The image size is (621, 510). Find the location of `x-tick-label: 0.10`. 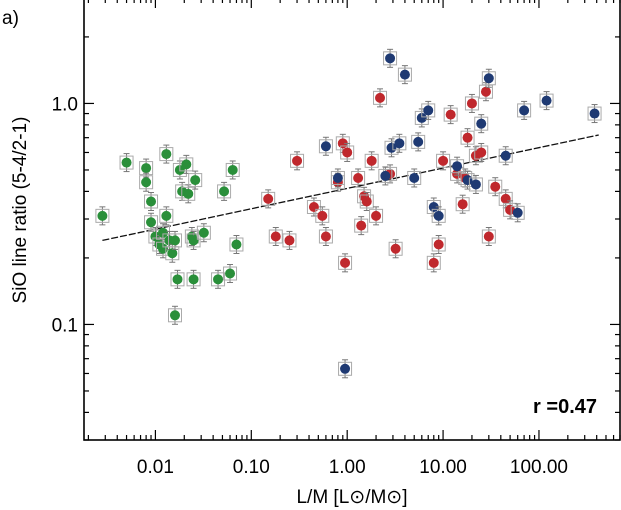

x-tick-label: 0.10 is located at coordinates (251, 467).